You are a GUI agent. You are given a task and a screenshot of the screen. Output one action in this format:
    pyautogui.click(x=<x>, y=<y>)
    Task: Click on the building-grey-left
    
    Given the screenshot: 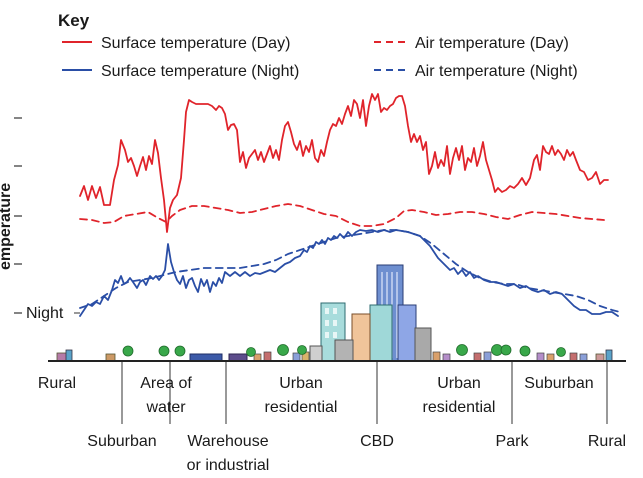 What is the action you would take?
    pyautogui.click(x=344, y=350)
    